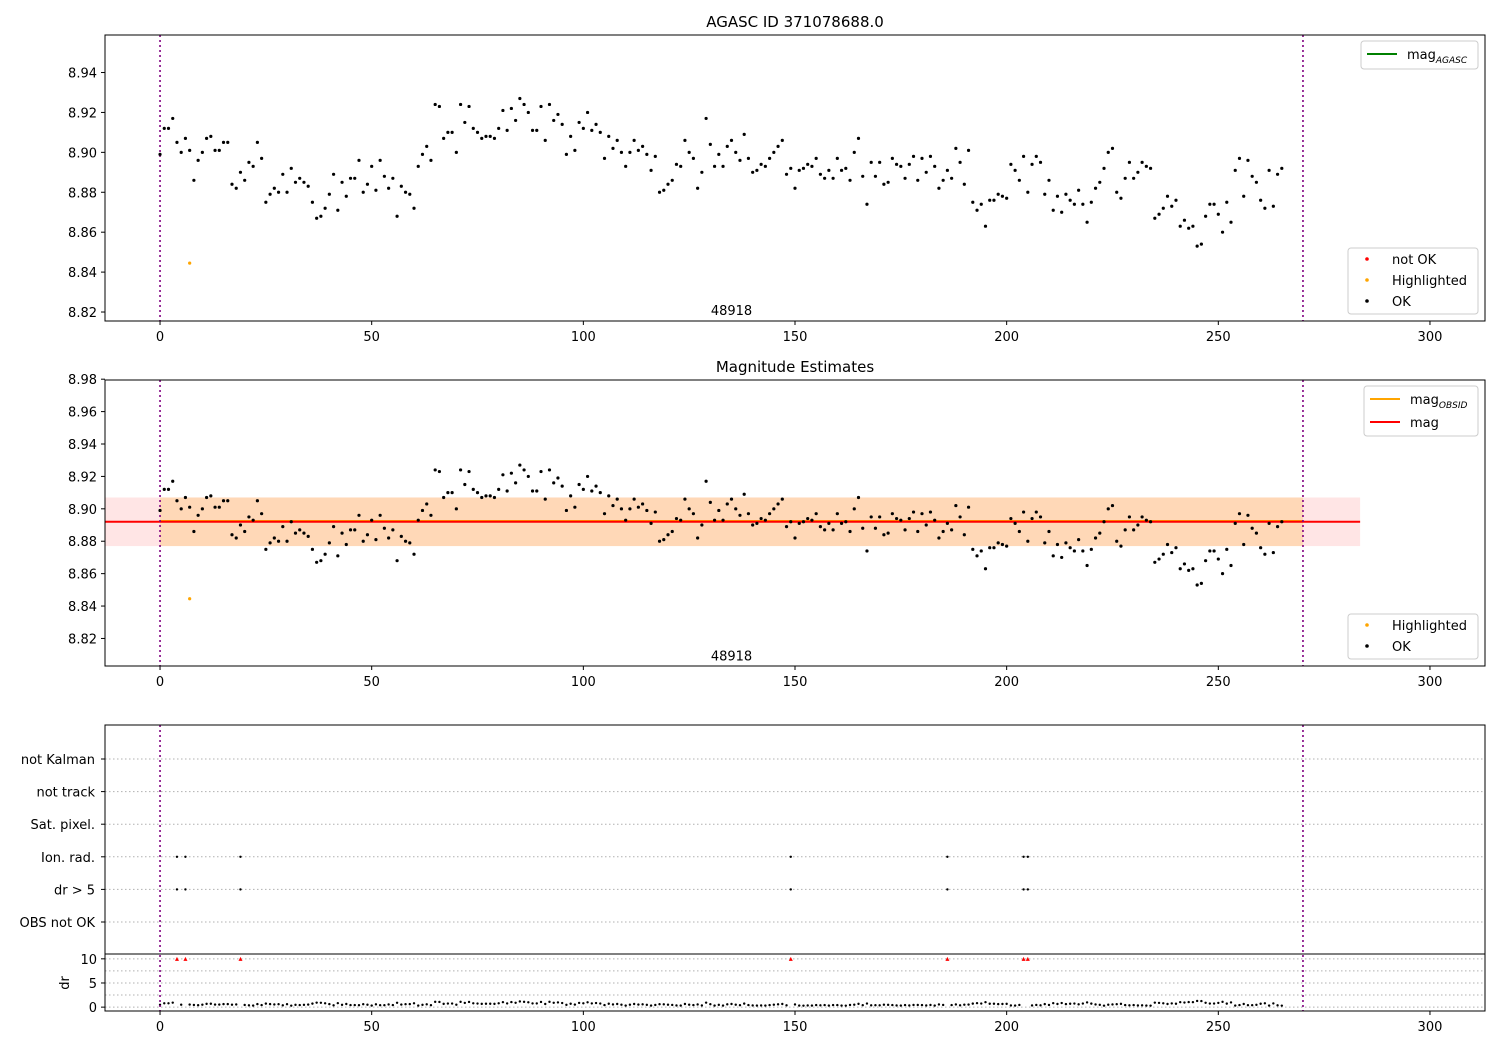 This screenshot has width=1500, height=1054. Describe the element at coordinates (240, 958) in the screenshot. I see `dr-clipped-marker` at that location.